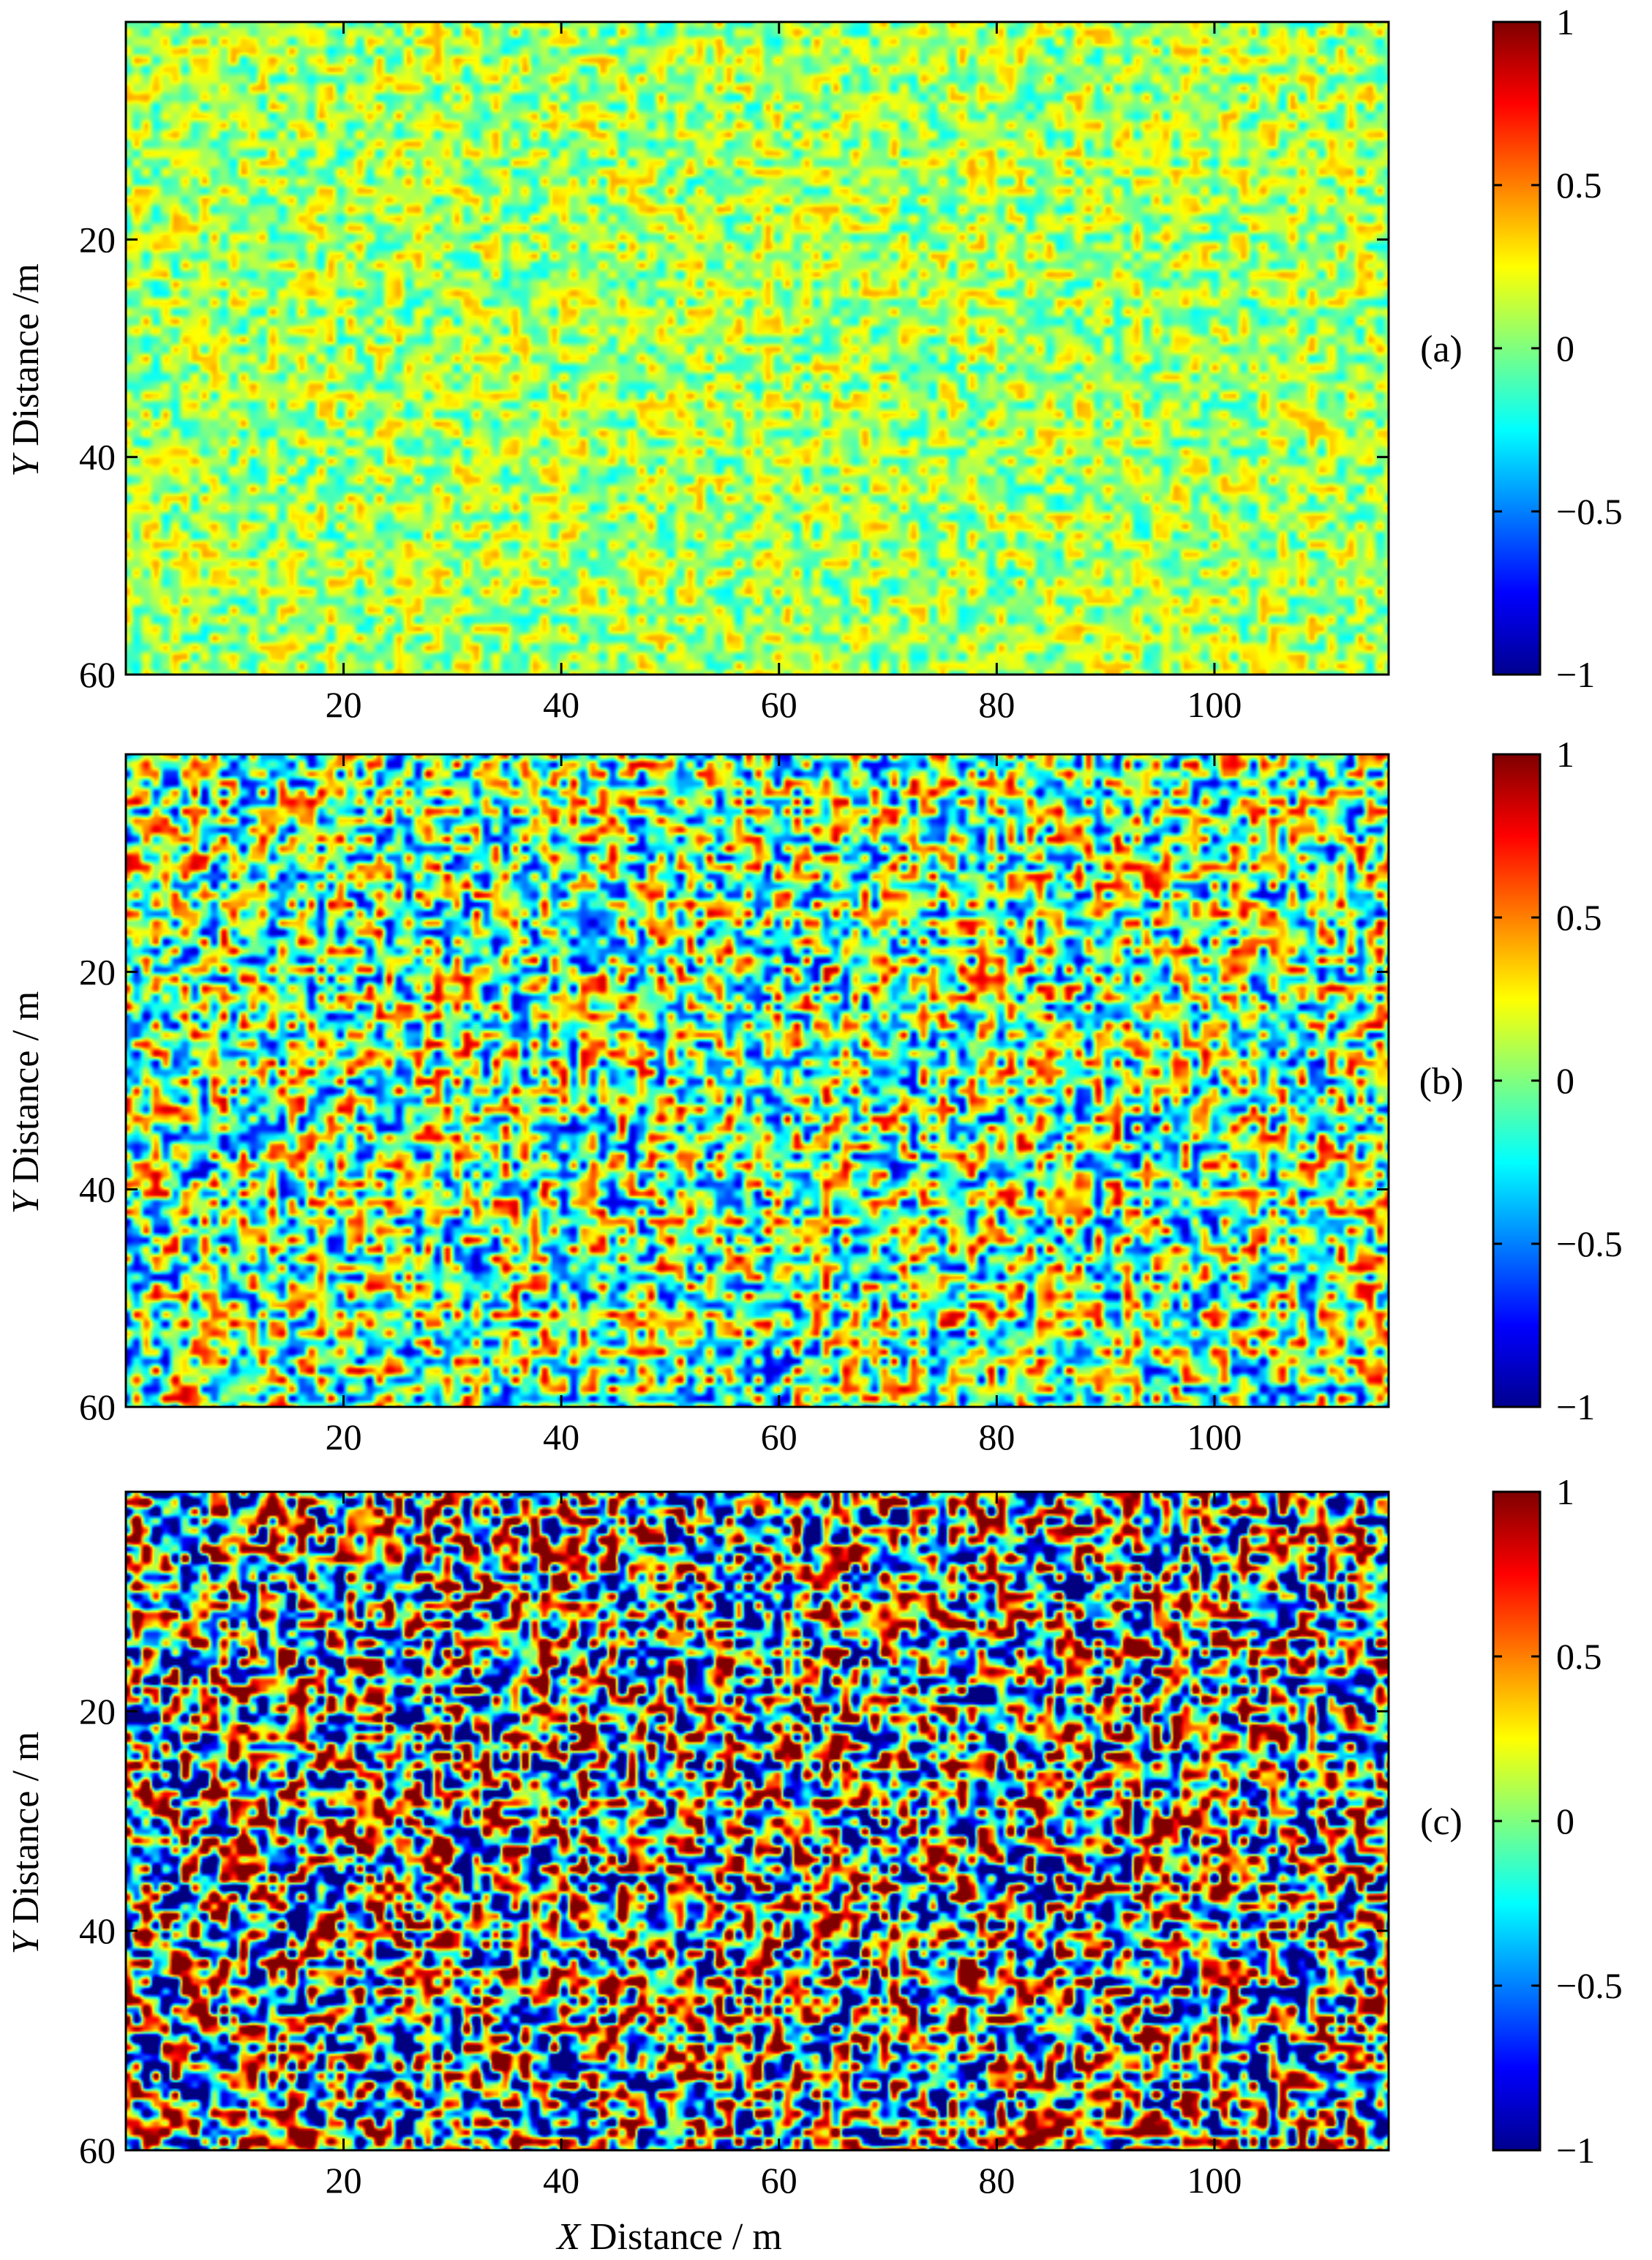 Image resolution: width=1652 pixels, height=2260 pixels. I want to click on panel-label: (a), so click(1441, 349).